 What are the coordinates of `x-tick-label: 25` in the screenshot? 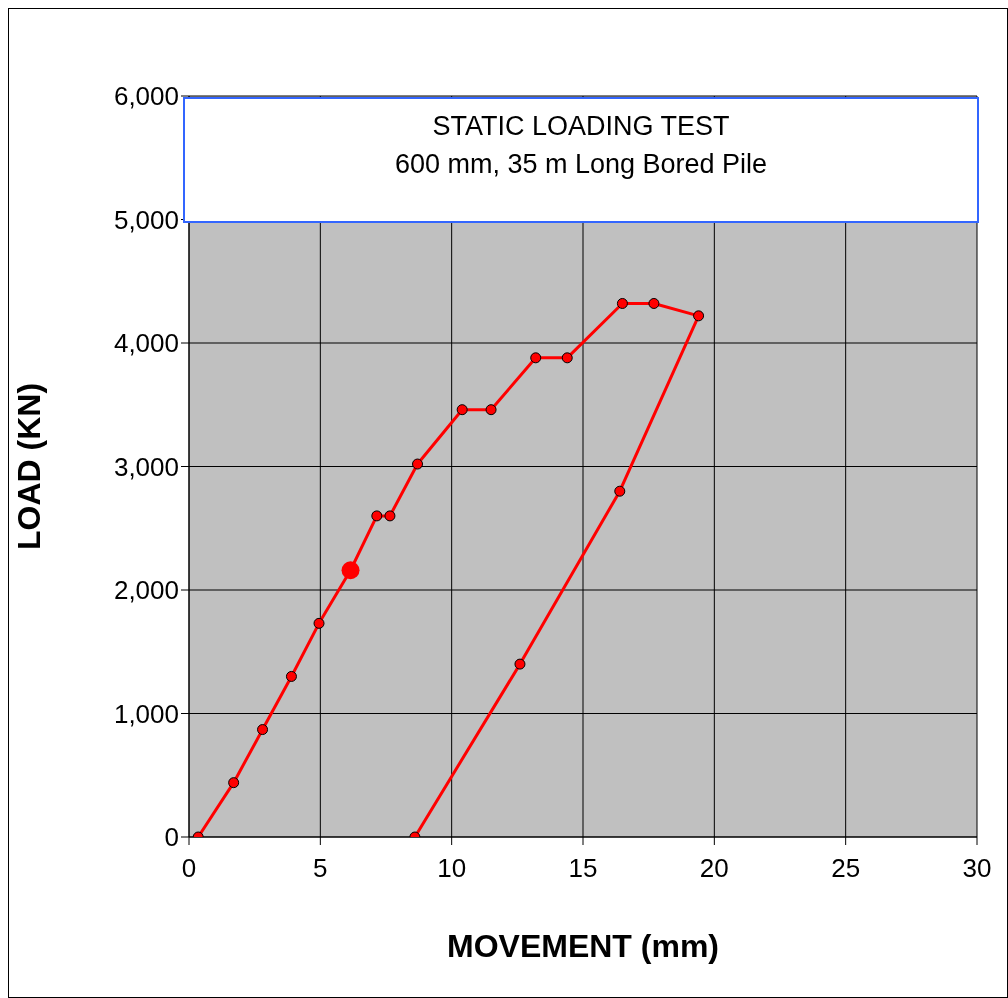 It's located at (846, 868).